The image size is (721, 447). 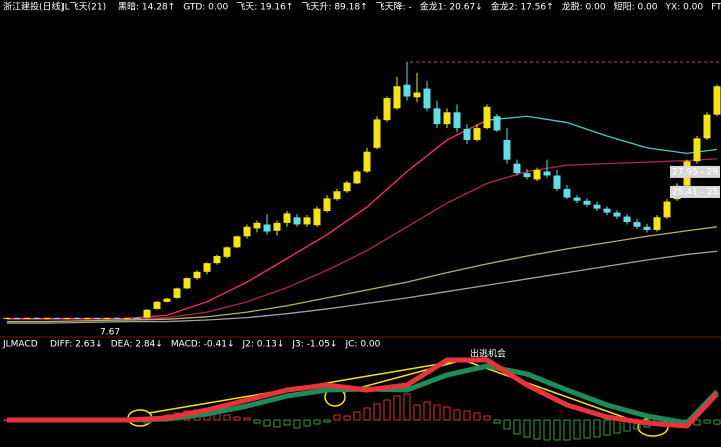 What do you see at coordinates (394, 7) in the screenshot?
I see `header-item: 飞天降: -` at bounding box center [394, 7].